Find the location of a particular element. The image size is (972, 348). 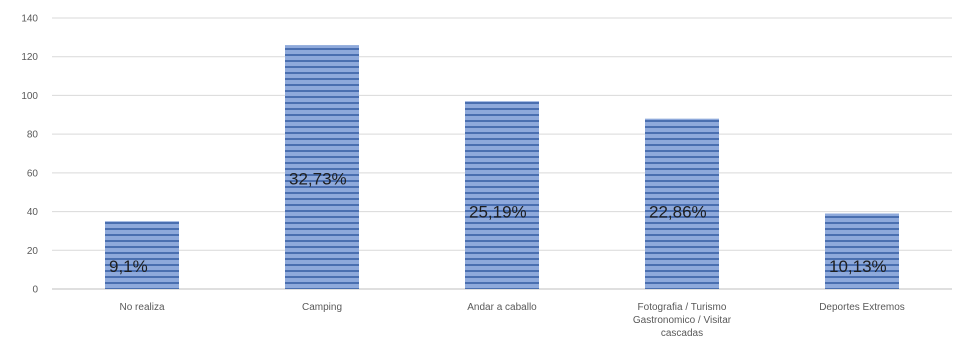

y-tick-label: 40 is located at coordinates (33, 212).